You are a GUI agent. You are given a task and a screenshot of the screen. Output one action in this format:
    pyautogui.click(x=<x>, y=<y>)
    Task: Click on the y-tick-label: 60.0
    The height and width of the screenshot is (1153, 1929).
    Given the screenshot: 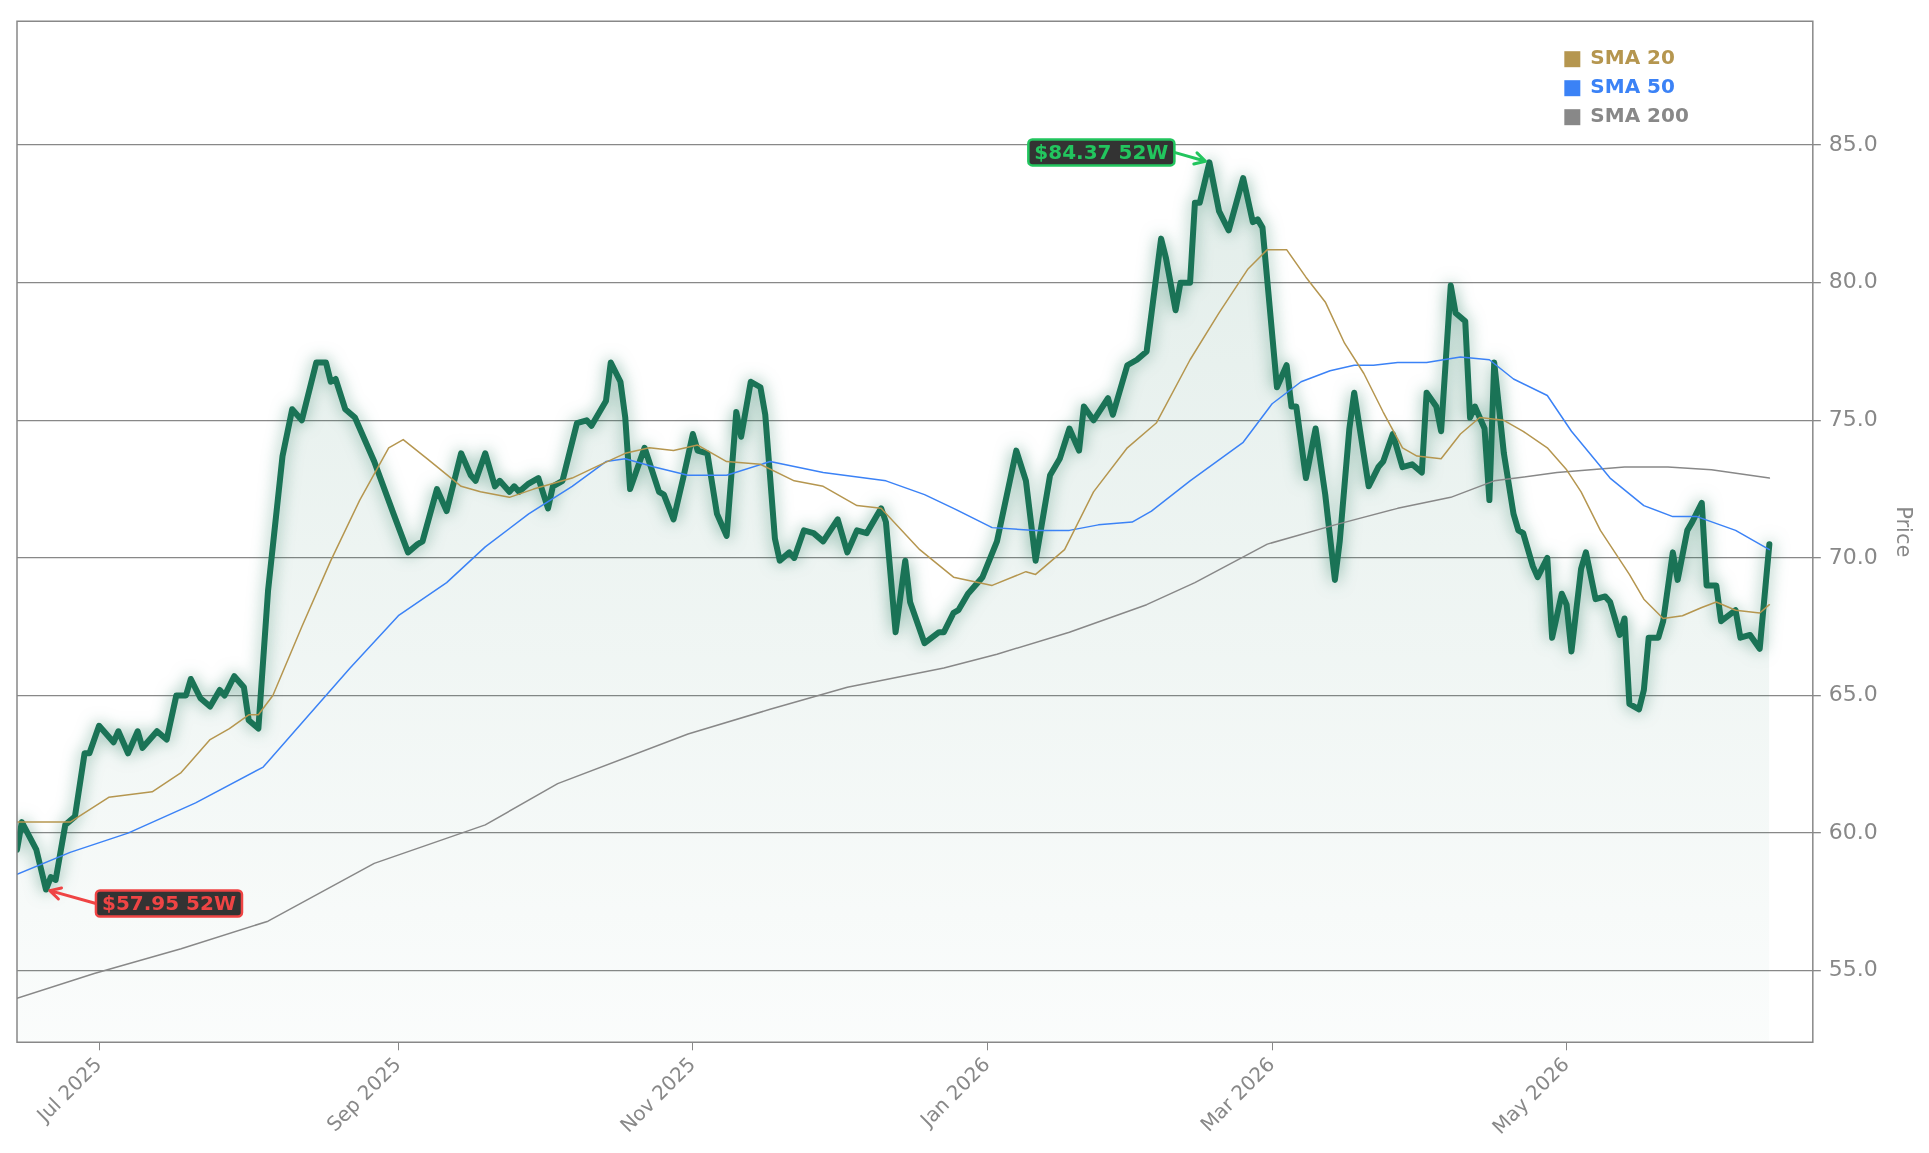 What is the action you would take?
    pyautogui.click(x=1853, y=831)
    